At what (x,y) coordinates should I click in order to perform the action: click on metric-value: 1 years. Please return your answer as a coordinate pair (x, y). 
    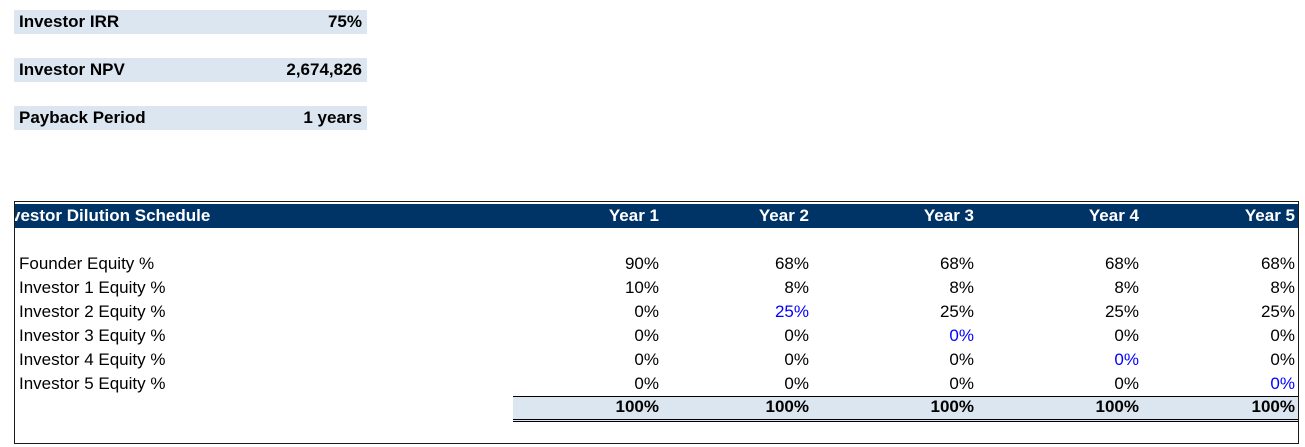
    Looking at the image, I should click on (332, 117).